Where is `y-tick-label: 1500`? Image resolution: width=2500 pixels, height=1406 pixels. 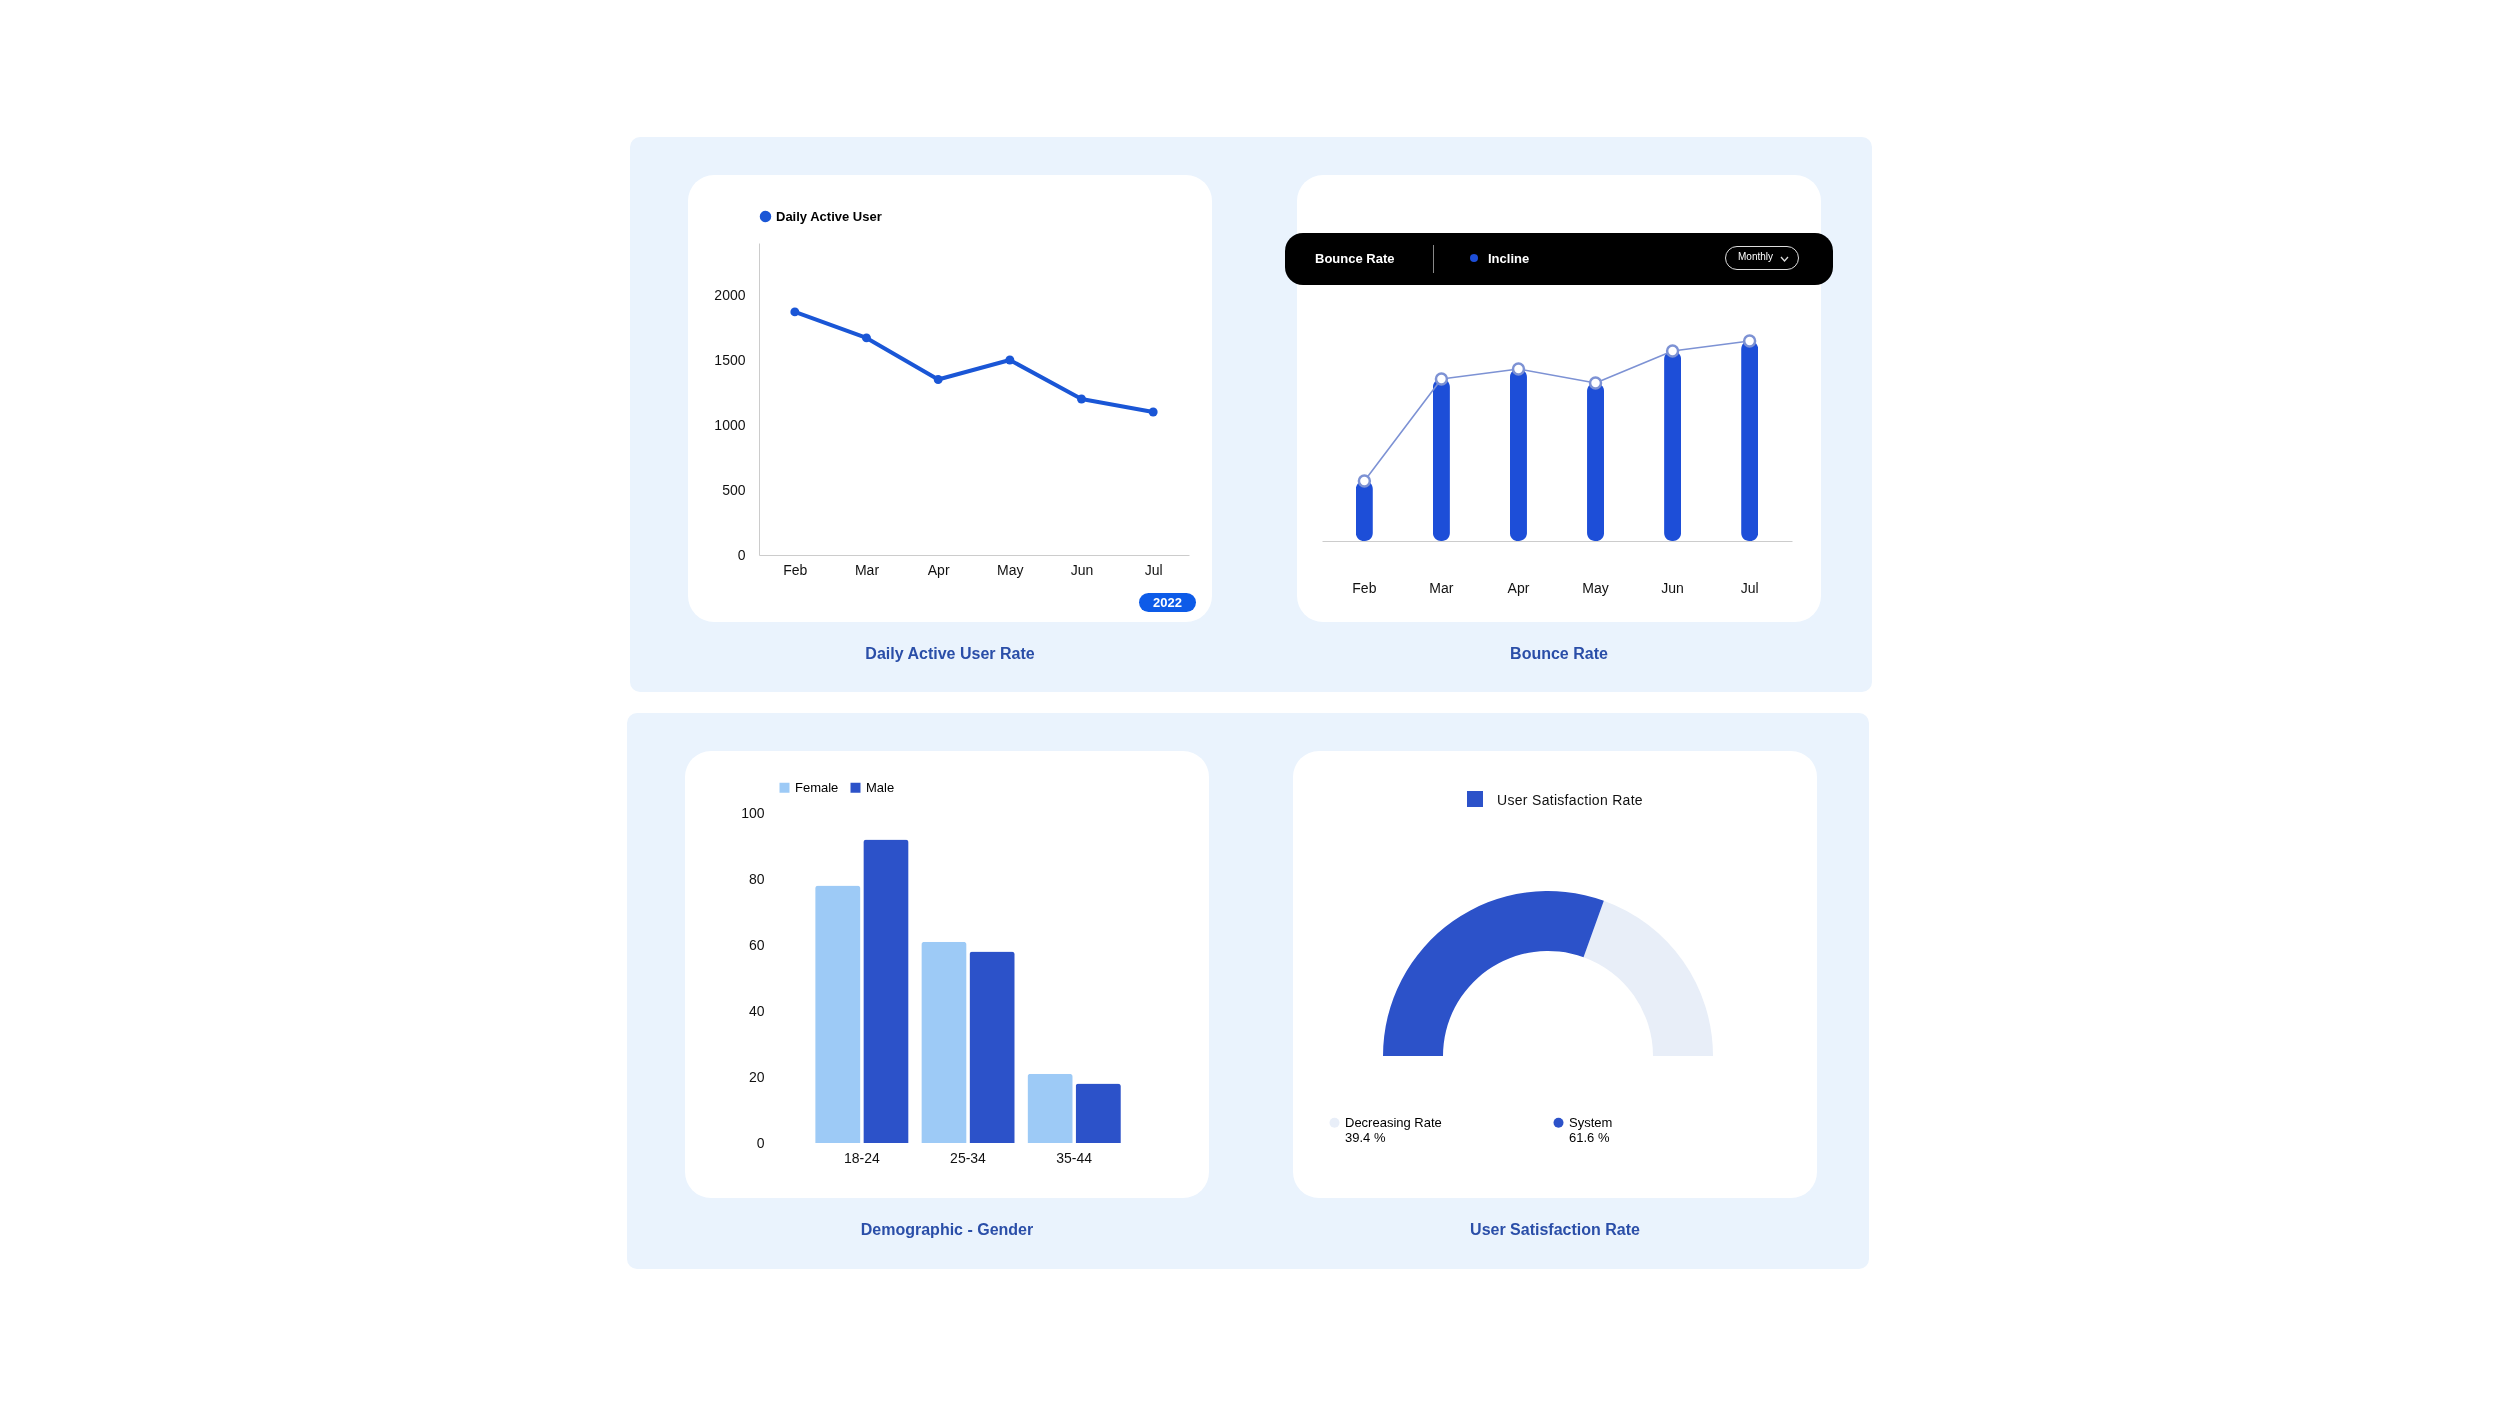 y-tick-label: 1500 is located at coordinates (730, 359).